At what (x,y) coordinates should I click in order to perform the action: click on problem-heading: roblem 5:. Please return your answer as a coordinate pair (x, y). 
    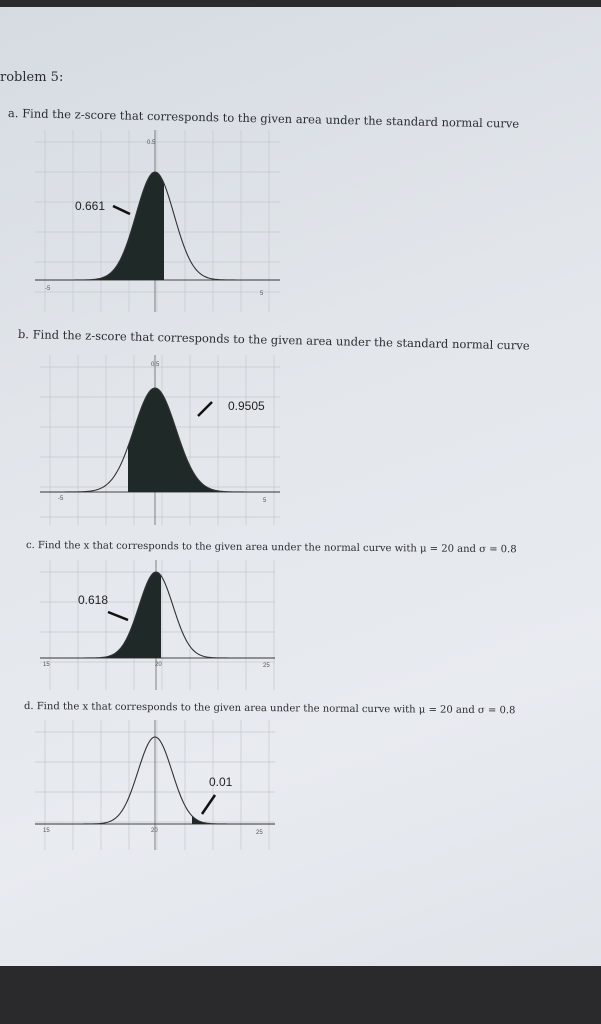
    Looking at the image, I should click on (32, 77).